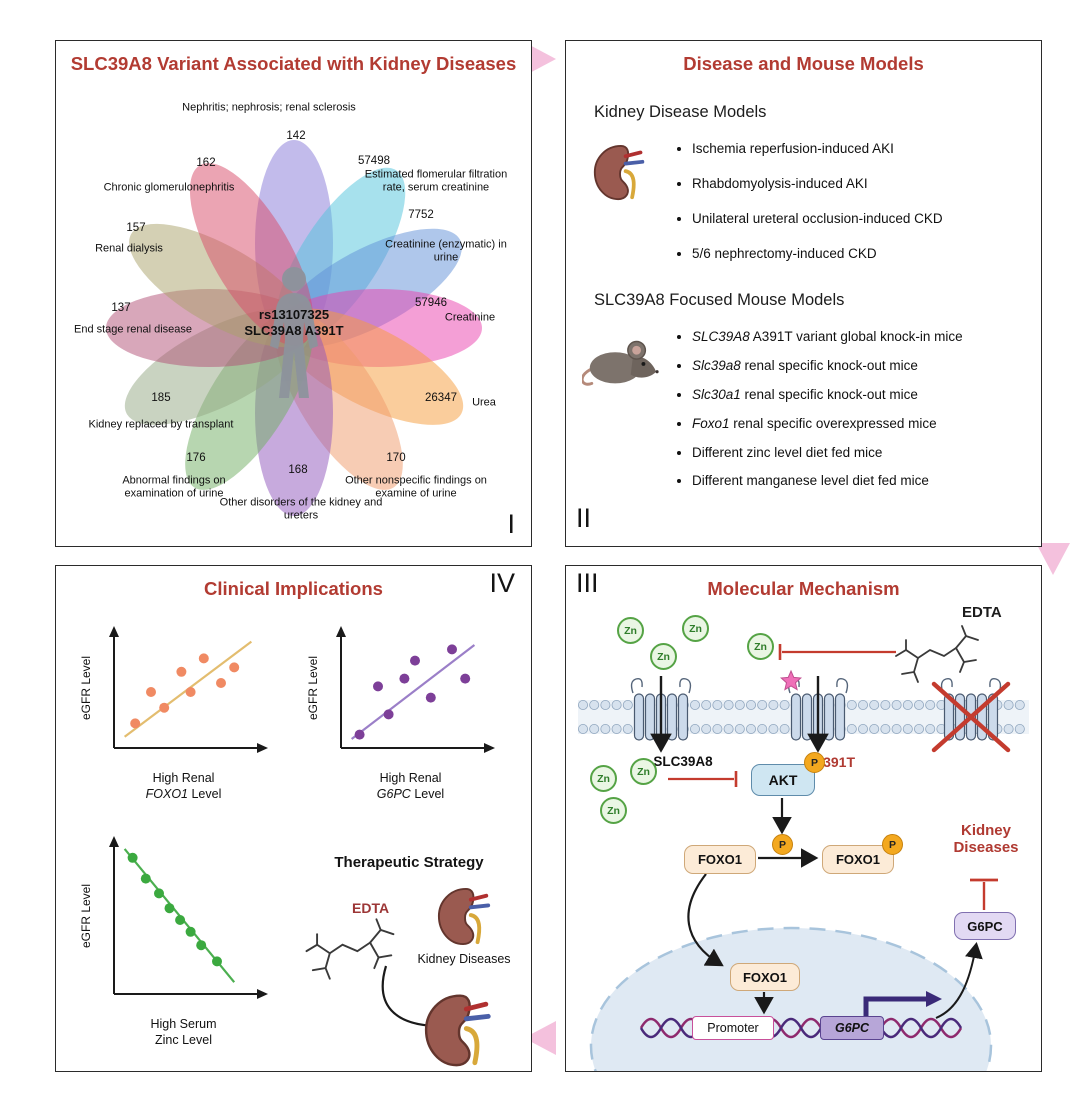 The width and height of the screenshot is (1080, 1106). I want to click on phenotype-label: Chronic glomerulonephritis, so click(169, 187).